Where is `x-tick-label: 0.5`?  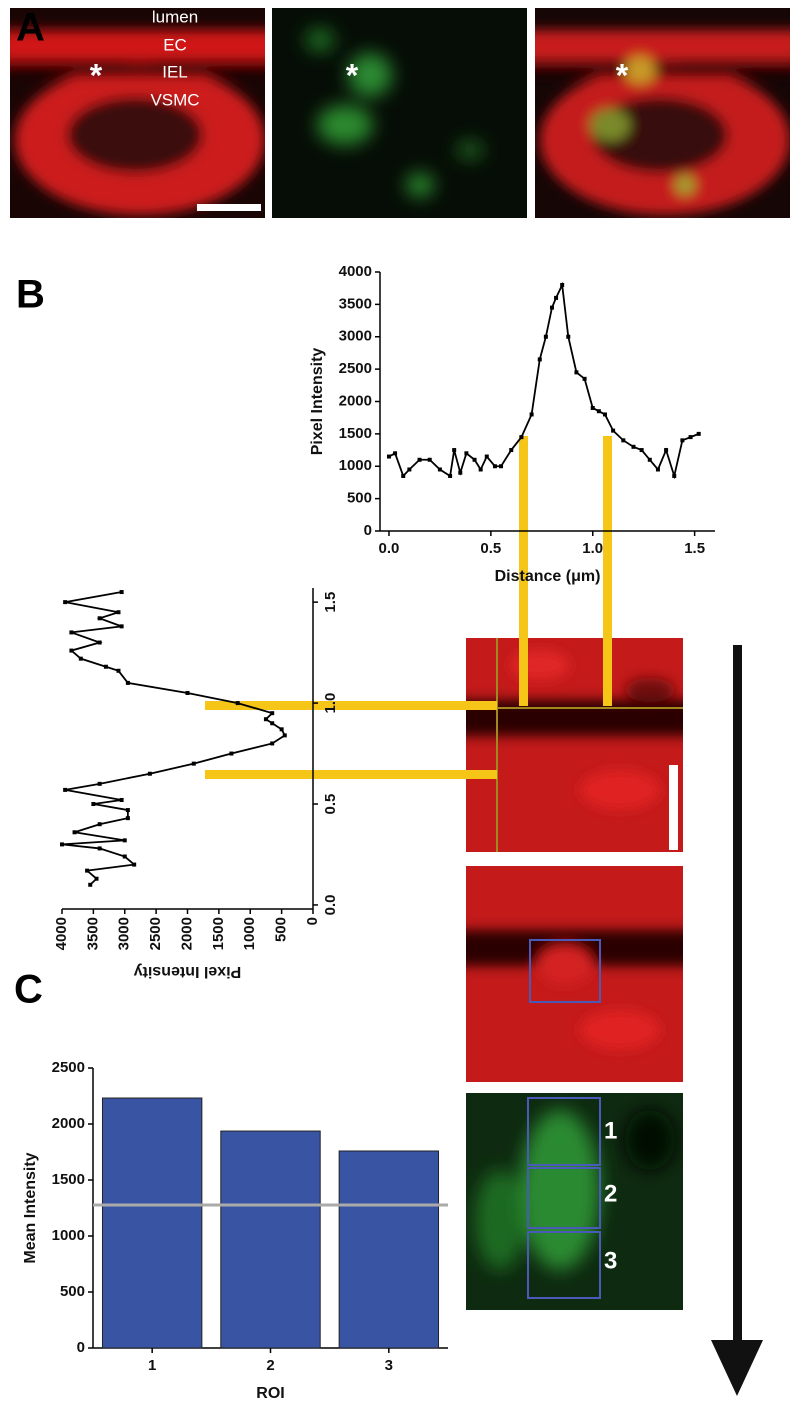
x-tick-label: 0.5 is located at coordinates (330, 804).